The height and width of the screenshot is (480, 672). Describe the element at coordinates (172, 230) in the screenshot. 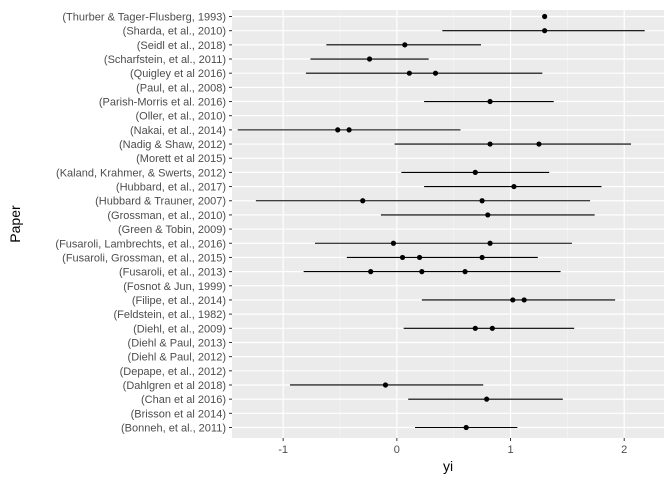

I see `y-tick-label: (Green & Tobin, 2009)` at that location.